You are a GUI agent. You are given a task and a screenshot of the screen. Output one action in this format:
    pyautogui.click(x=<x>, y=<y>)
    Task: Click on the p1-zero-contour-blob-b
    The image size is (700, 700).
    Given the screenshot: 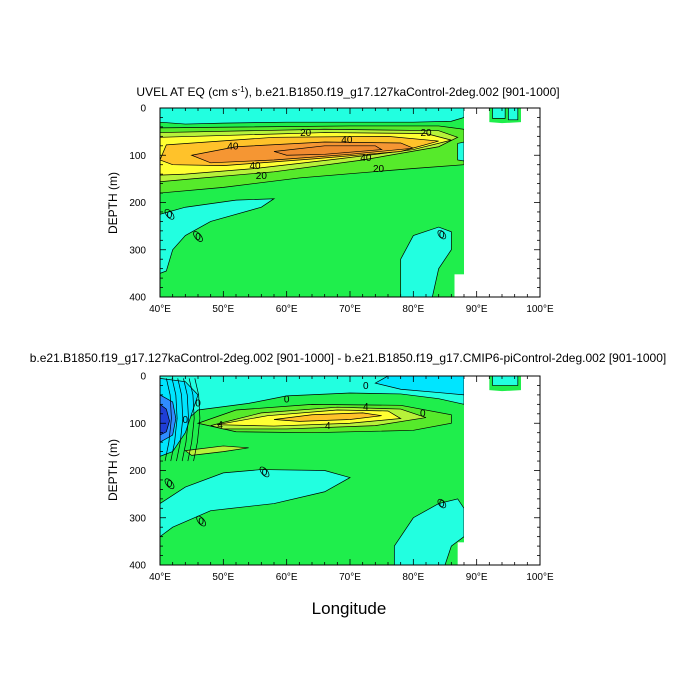 What is the action you would take?
    pyautogui.click(x=198, y=236)
    